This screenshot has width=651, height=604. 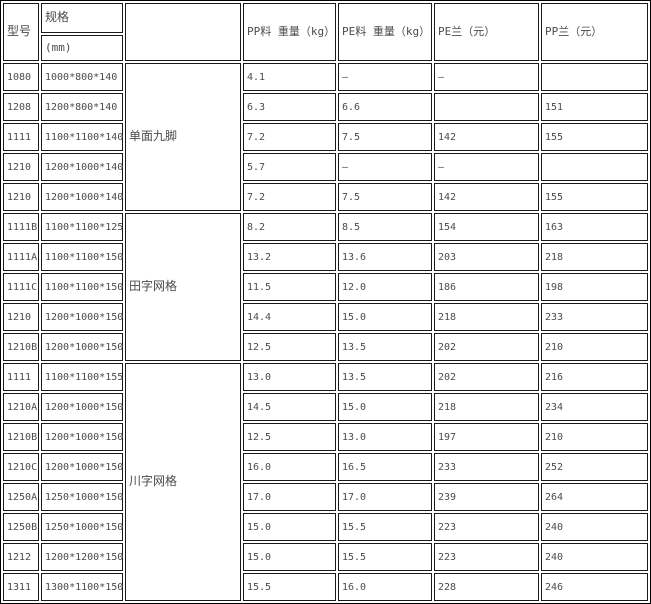 What do you see at coordinates (21, 287) in the screenshot?
I see `model-cell: 1111C` at bounding box center [21, 287].